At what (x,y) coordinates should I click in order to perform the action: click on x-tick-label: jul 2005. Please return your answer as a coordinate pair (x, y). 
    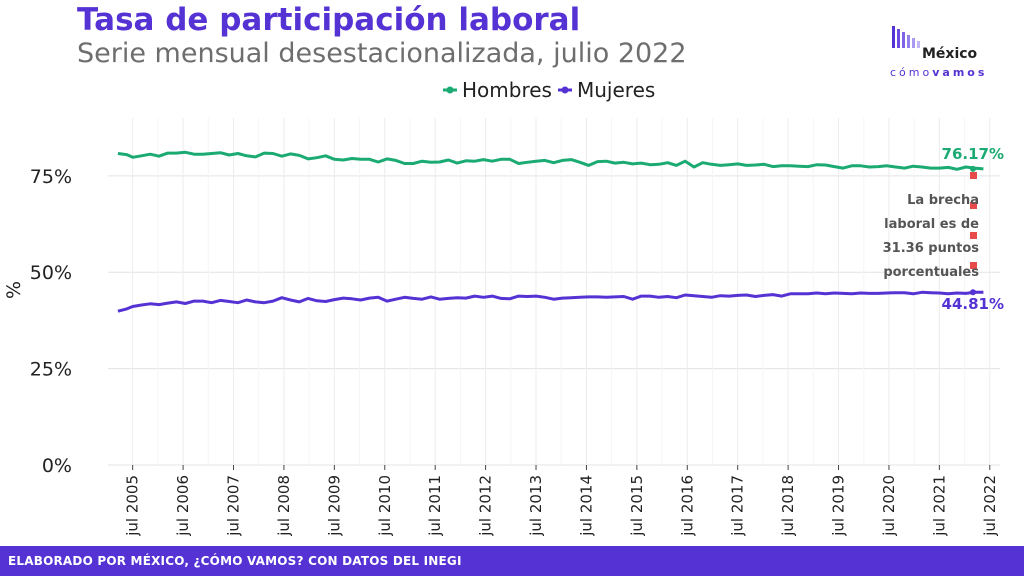
    Looking at the image, I should click on (133, 506).